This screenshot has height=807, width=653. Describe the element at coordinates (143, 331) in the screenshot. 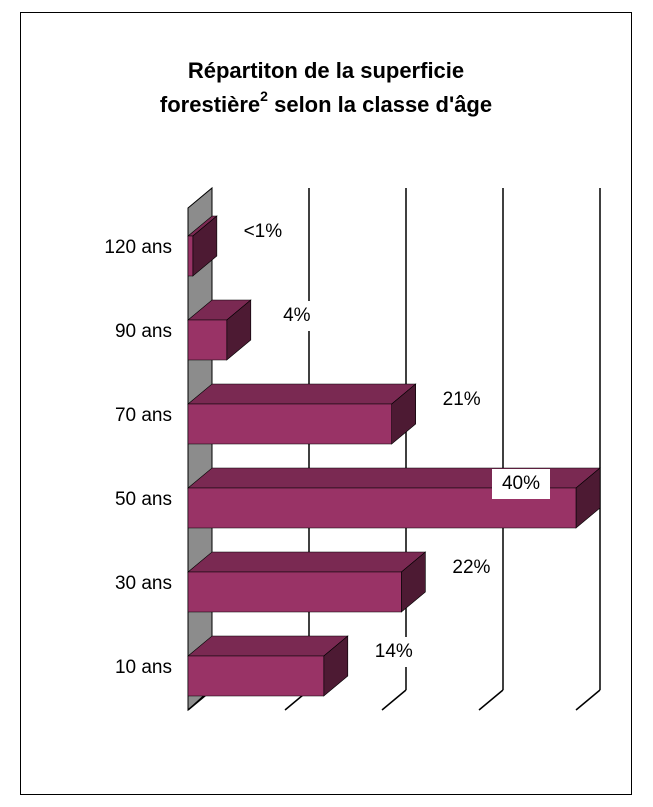

I see `y-tick-label: 90 ans` at that location.